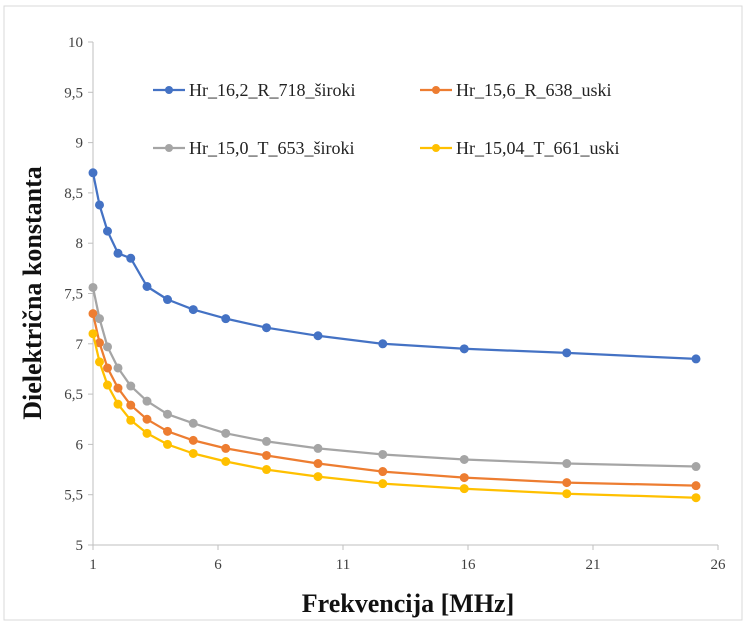  Describe the element at coordinates (272, 148) in the screenshot. I see `legend-label: Hr_15,0_T_653_široki` at that location.